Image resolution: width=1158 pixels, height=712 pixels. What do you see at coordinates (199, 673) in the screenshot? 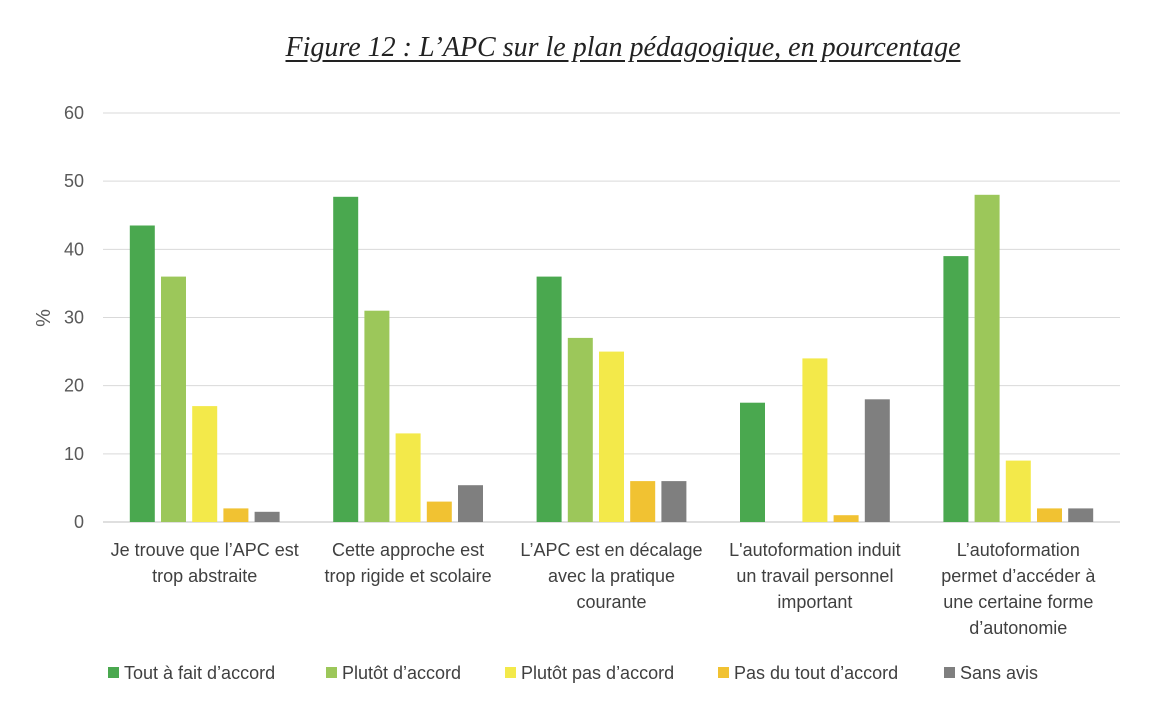
I see `legend-label: Tout à fait d’accord` at bounding box center [199, 673].